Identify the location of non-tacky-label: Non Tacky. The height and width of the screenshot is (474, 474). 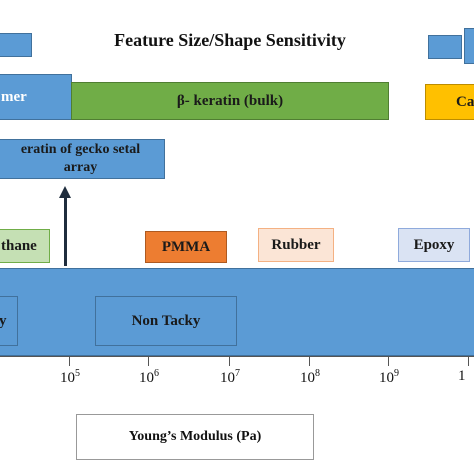
(166, 320).